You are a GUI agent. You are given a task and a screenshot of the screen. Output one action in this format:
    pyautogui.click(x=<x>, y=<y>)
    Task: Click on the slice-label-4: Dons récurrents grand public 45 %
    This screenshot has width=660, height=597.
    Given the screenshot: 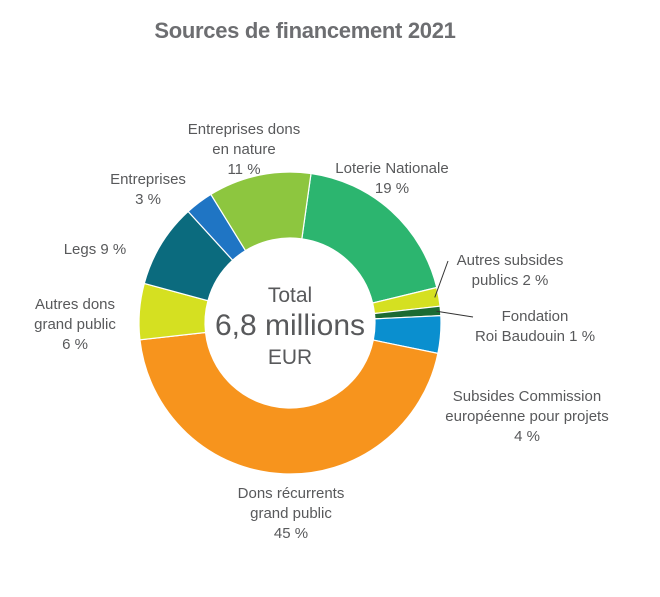 What is the action you would take?
    pyautogui.click(x=291, y=513)
    